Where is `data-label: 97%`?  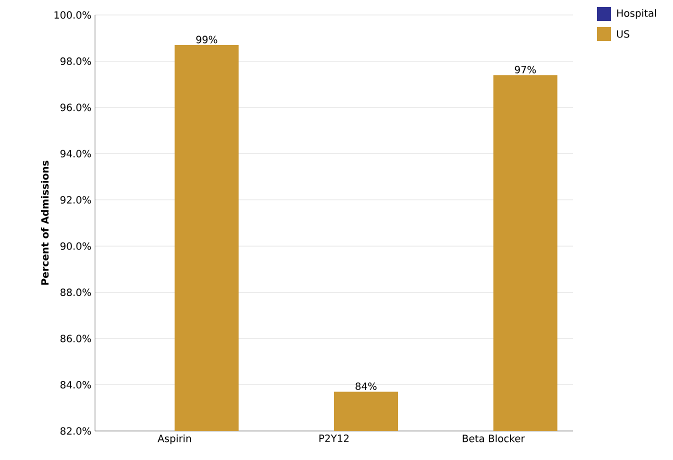 data-label: 97% is located at coordinates (525, 70).